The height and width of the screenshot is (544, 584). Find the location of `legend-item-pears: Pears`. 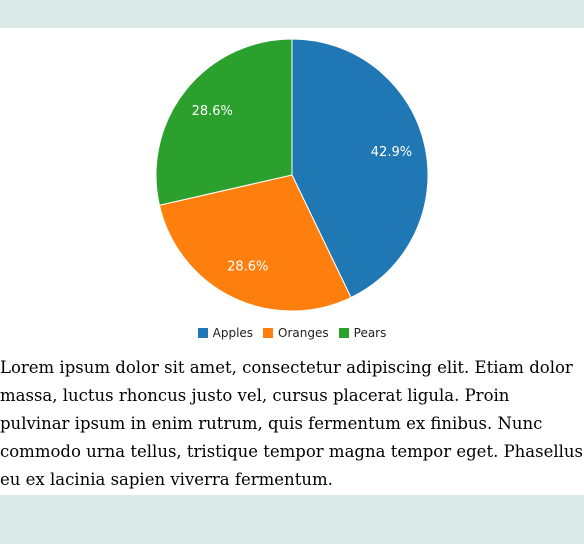

legend-item-pears: Pears is located at coordinates (362, 333).